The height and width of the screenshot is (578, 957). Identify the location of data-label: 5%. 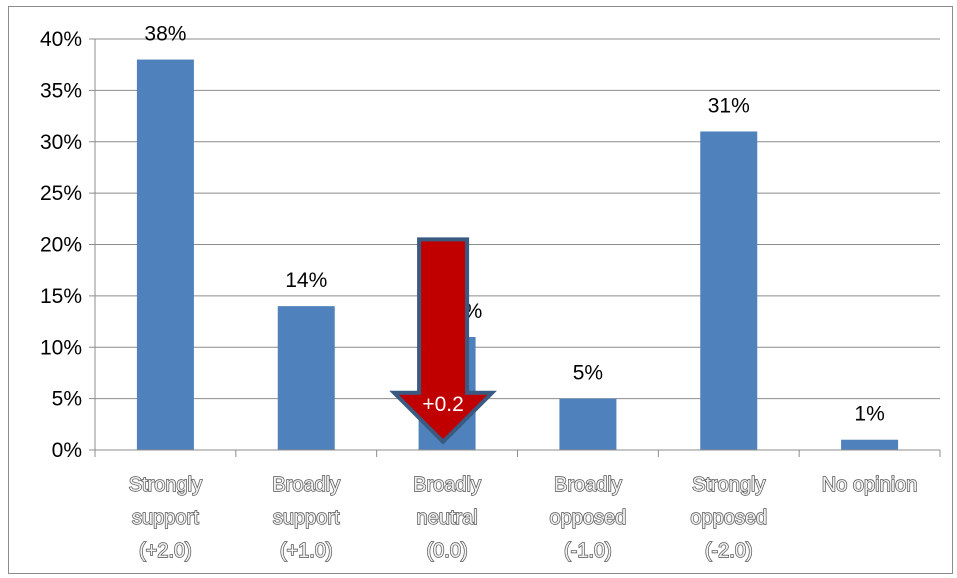
(588, 373).